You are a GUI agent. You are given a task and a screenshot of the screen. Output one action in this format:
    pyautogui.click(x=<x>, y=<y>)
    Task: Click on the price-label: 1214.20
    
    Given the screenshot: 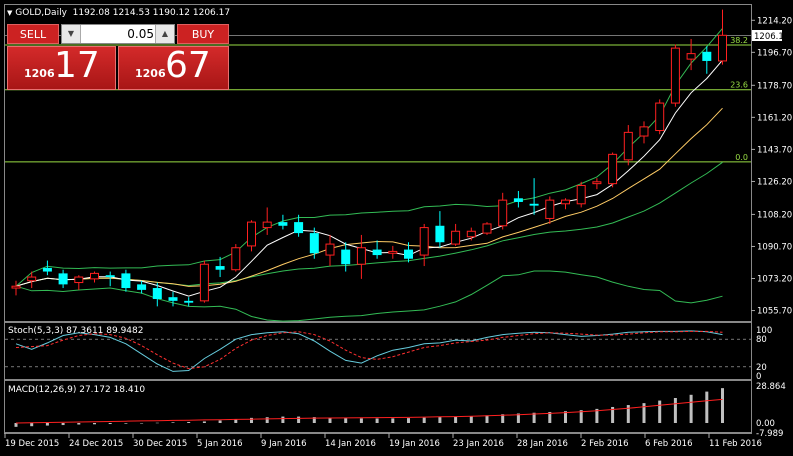 What is the action you would take?
    pyautogui.click(x=774, y=21)
    